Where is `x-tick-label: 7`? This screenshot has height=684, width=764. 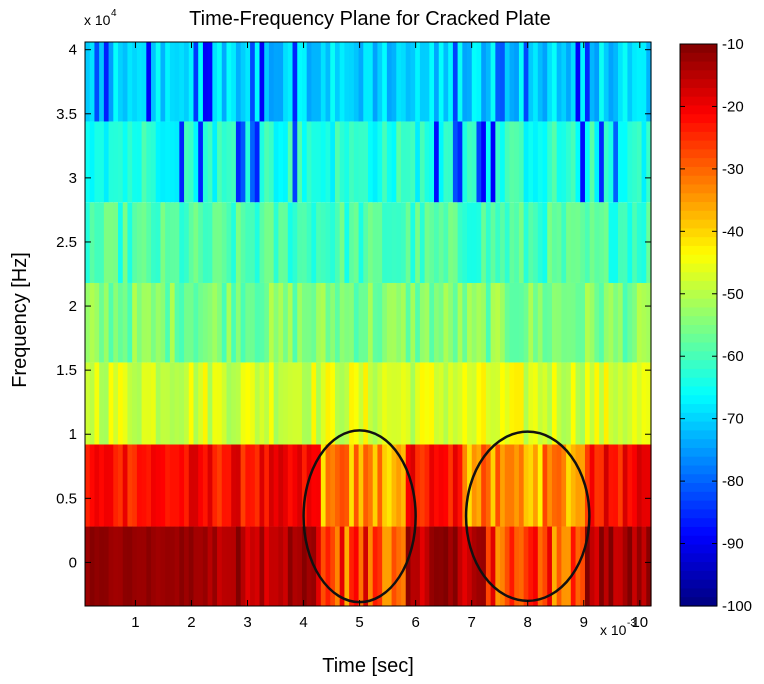 x-tick-label: 7 is located at coordinates (472, 622).